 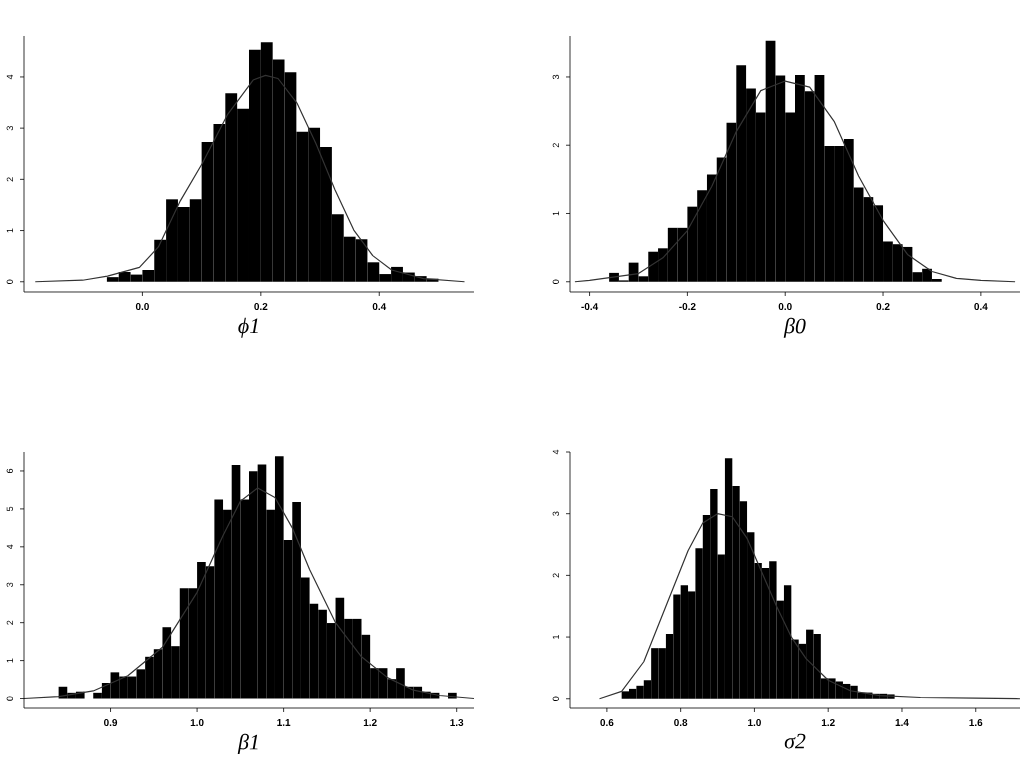 What do you see at coordinates (795, 741) in the screenshot?
I see `x-axis-title: σ2` at bounding box center [795, 741].